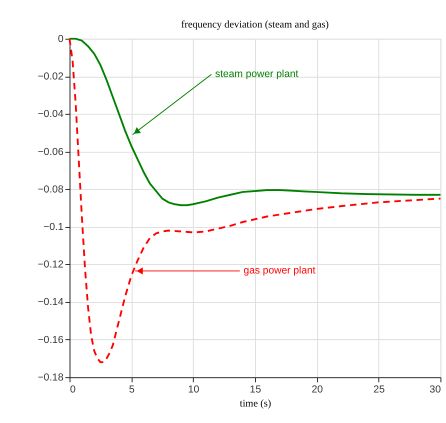  I want to click on x-tick-label: 25, so click(379, 390).